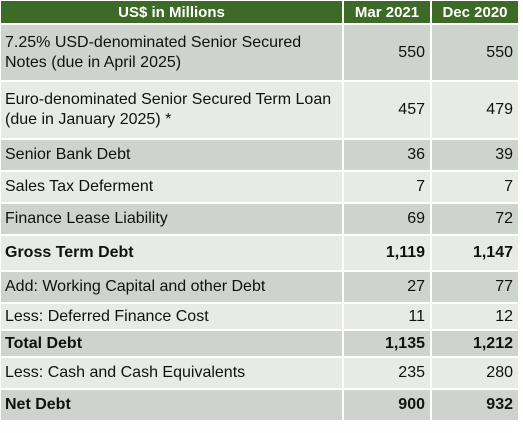  I want to click on table-row: Finance Lease Liability 69 72, so click(259, 219).